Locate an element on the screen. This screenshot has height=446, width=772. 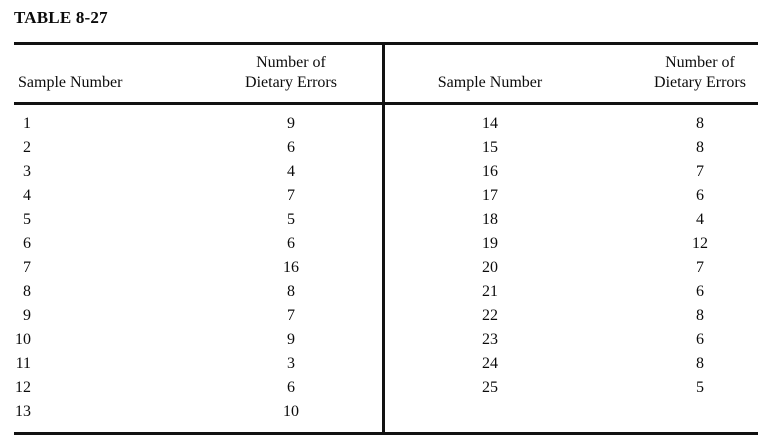
table-row: 19 12 is located at coordinates (571, 244).